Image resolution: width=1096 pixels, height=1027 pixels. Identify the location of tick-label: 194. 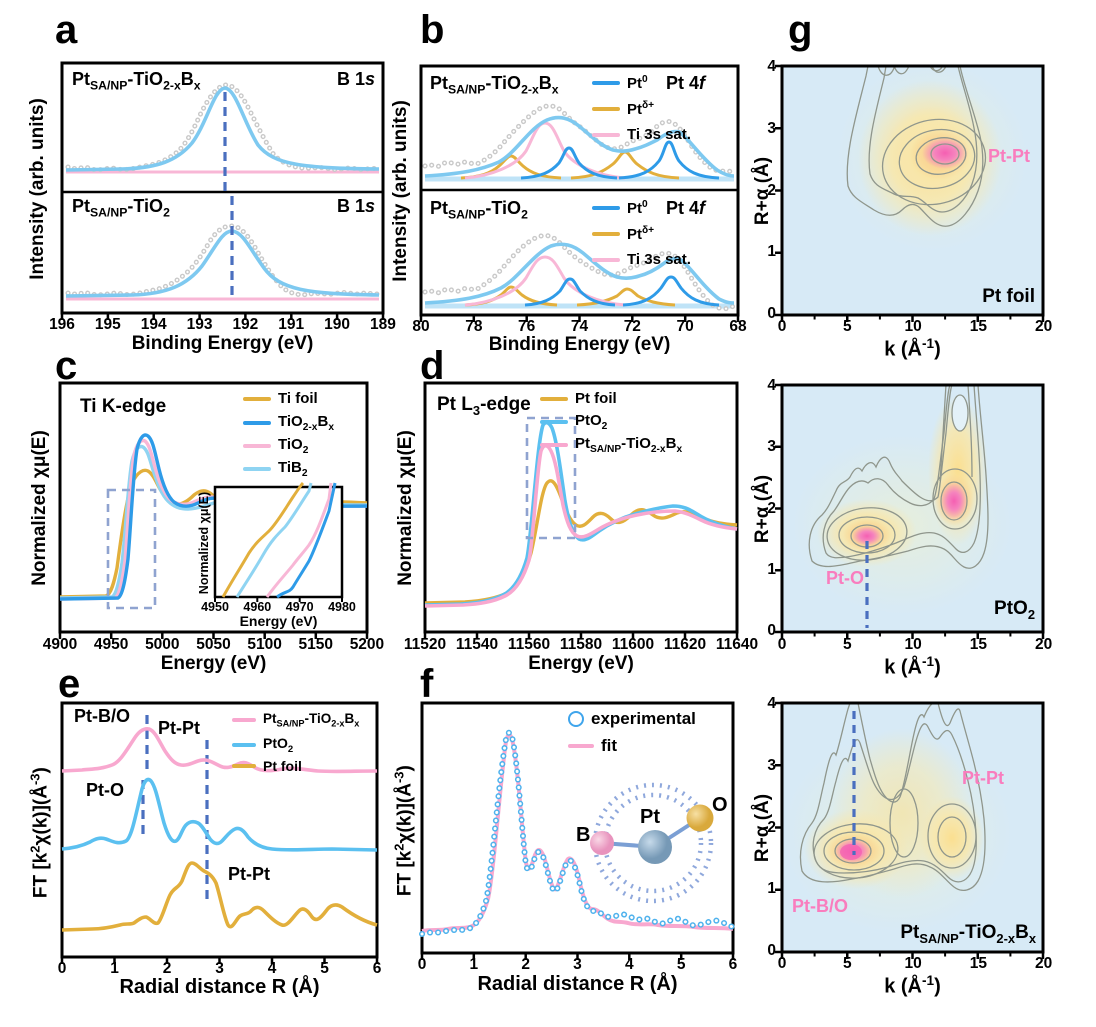
(153, 324).